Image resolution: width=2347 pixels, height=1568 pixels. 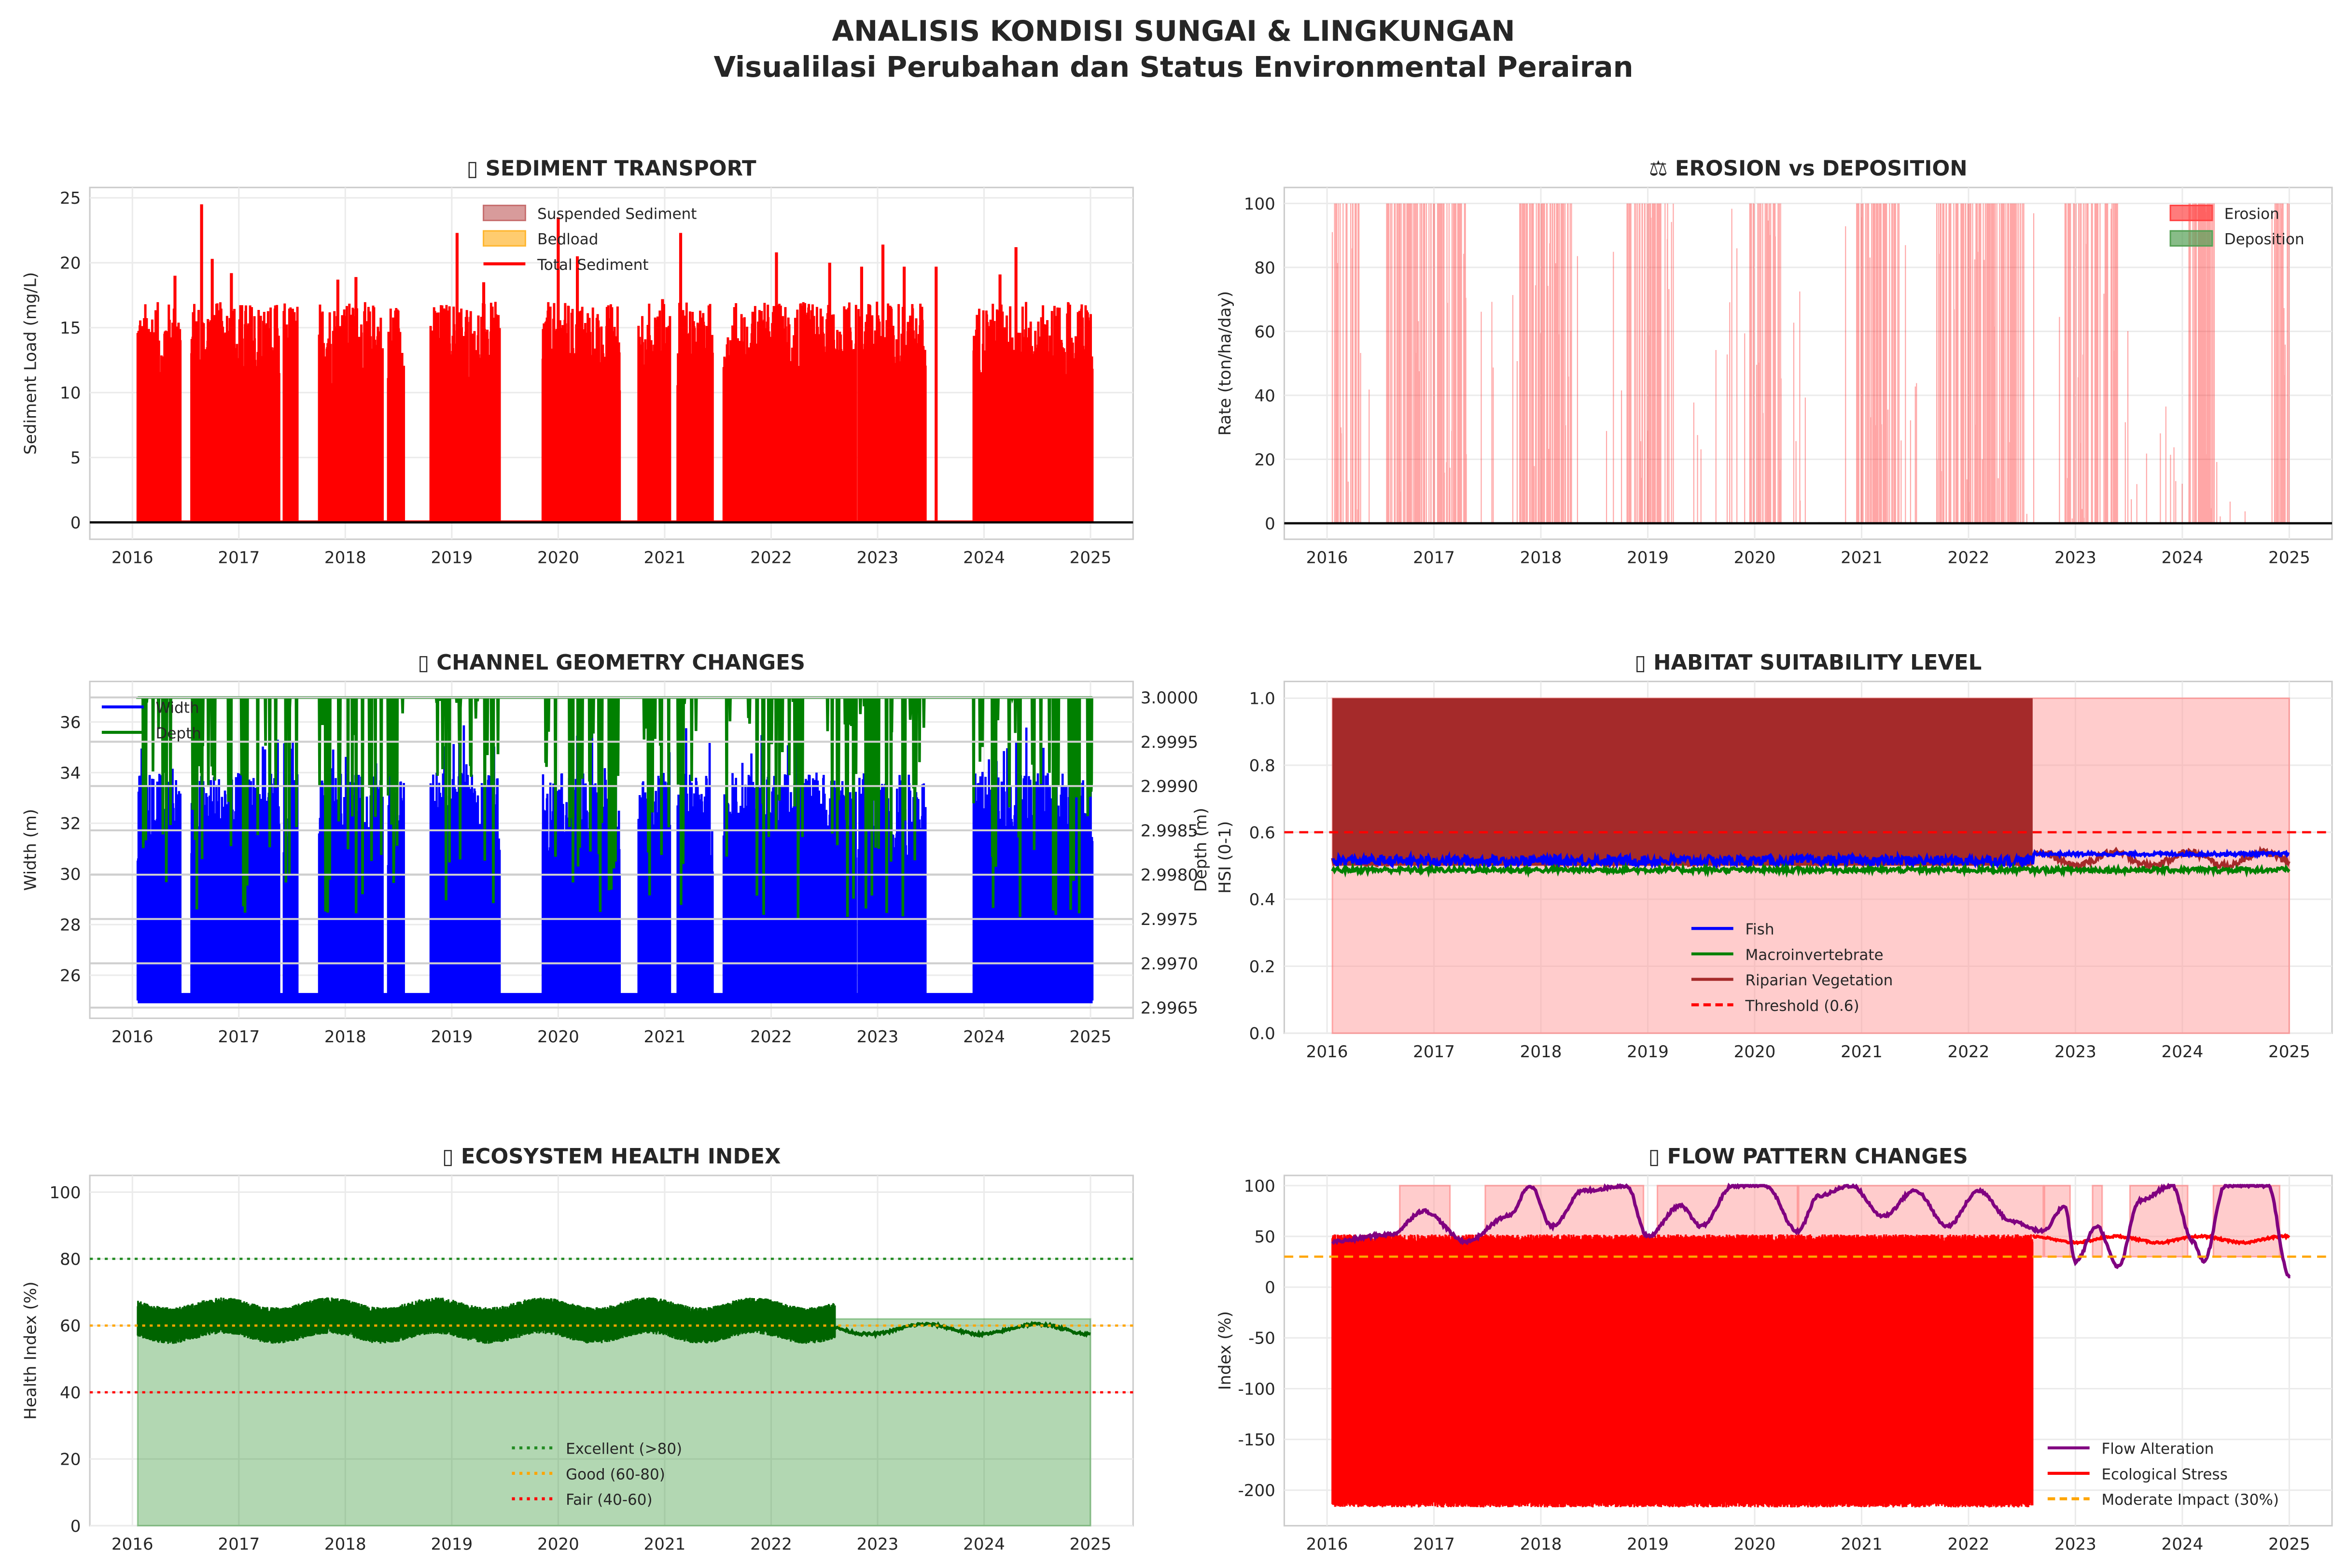 What do you see at coordinates (1264, 1237) in the screenshot?
I see `y-tick-label: 50` at bounding box center [1264, 1237].